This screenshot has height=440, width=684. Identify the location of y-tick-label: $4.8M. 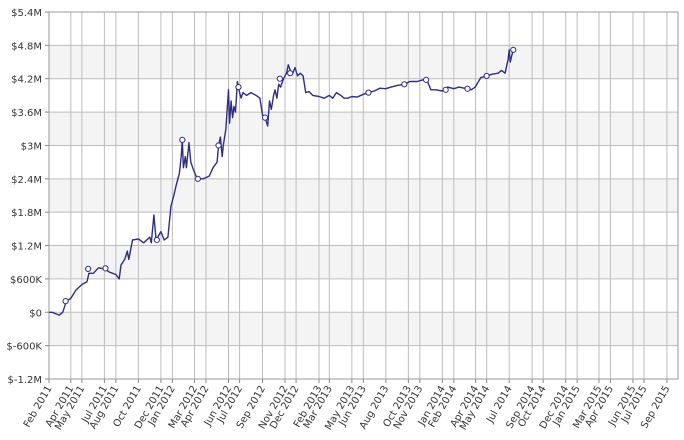
(26, 46).